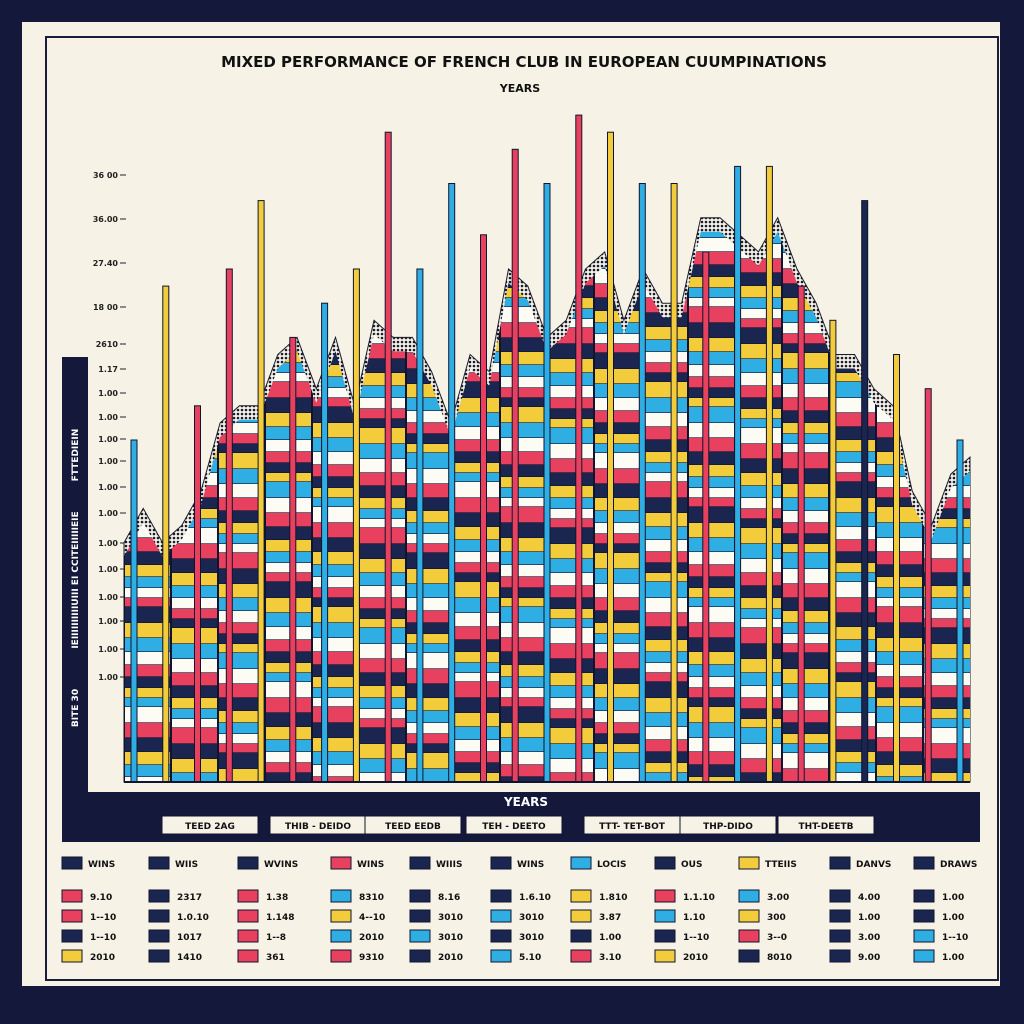  What do you see at coordinates (76, 708) in the screenshot?
I see `side-label-bottom: BITE 30` at bounding box center [76, 708].